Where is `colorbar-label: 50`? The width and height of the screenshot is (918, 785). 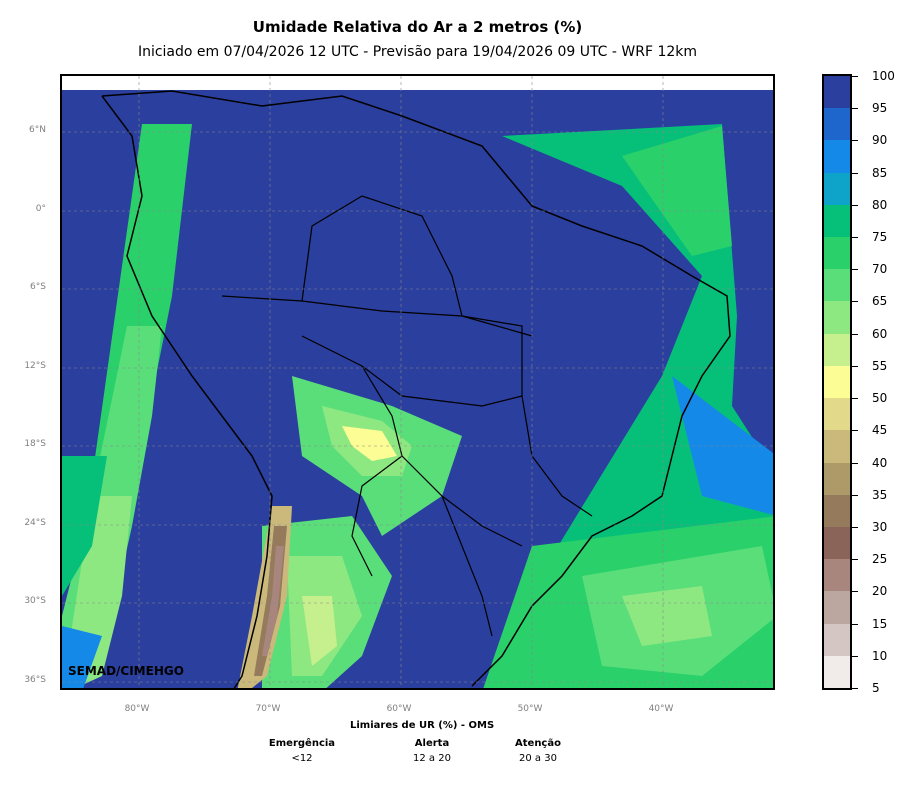 colorbar-label: 50 is located at coordinates (880, 398).